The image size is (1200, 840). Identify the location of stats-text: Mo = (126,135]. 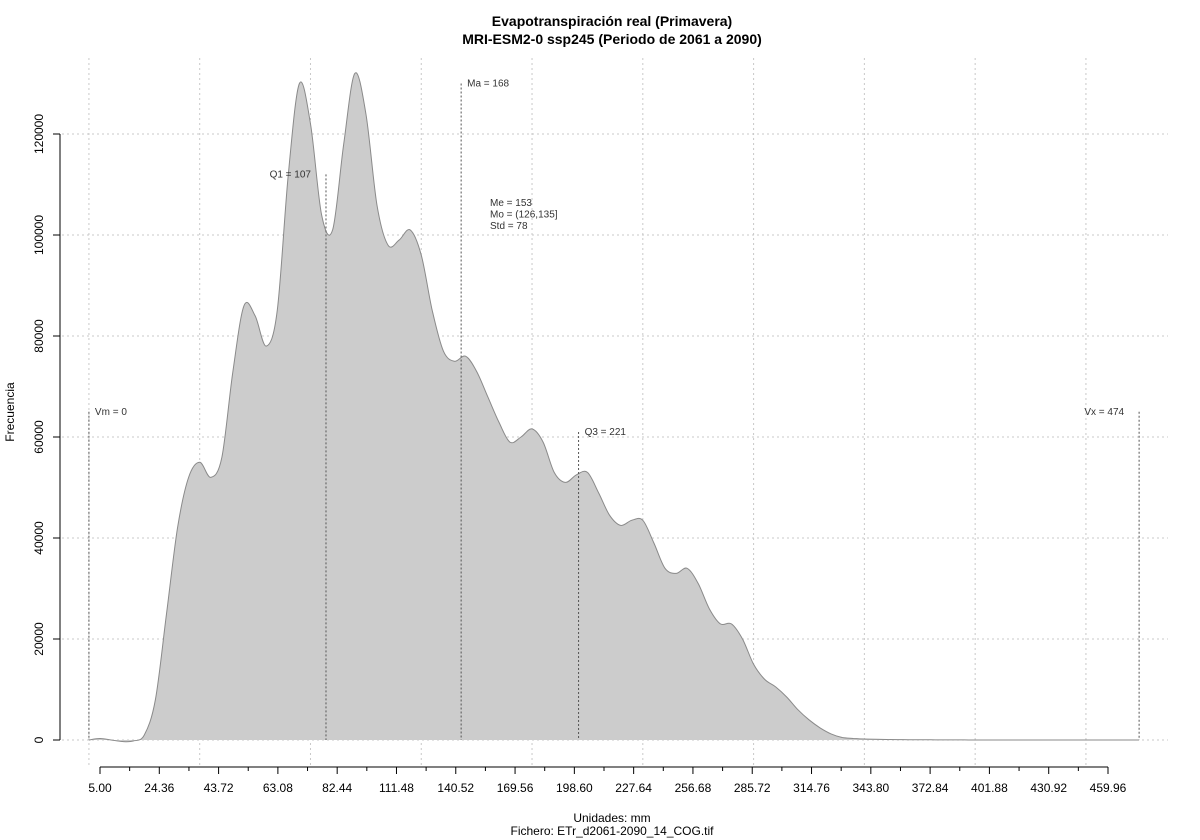
(524, 215).